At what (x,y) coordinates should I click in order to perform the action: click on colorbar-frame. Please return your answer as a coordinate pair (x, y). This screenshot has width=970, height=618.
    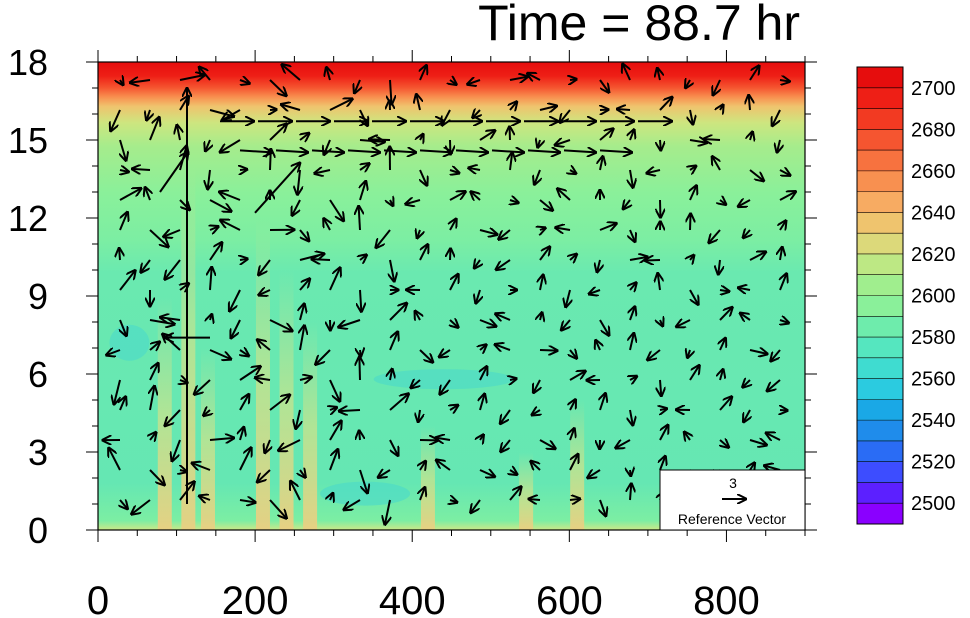
    Looking at the image, I should click on (880, 295).